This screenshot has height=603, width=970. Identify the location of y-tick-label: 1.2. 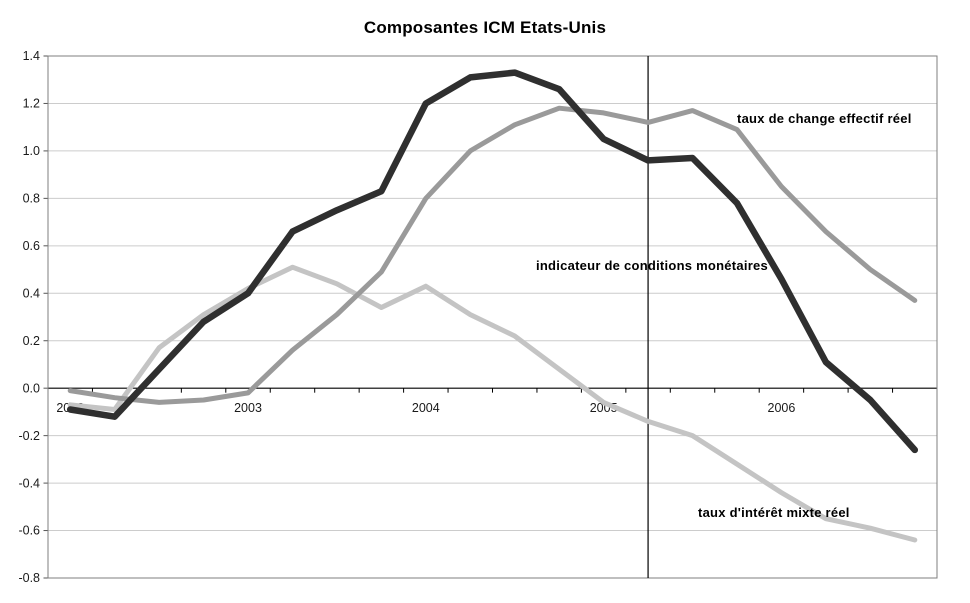
(31, 104).